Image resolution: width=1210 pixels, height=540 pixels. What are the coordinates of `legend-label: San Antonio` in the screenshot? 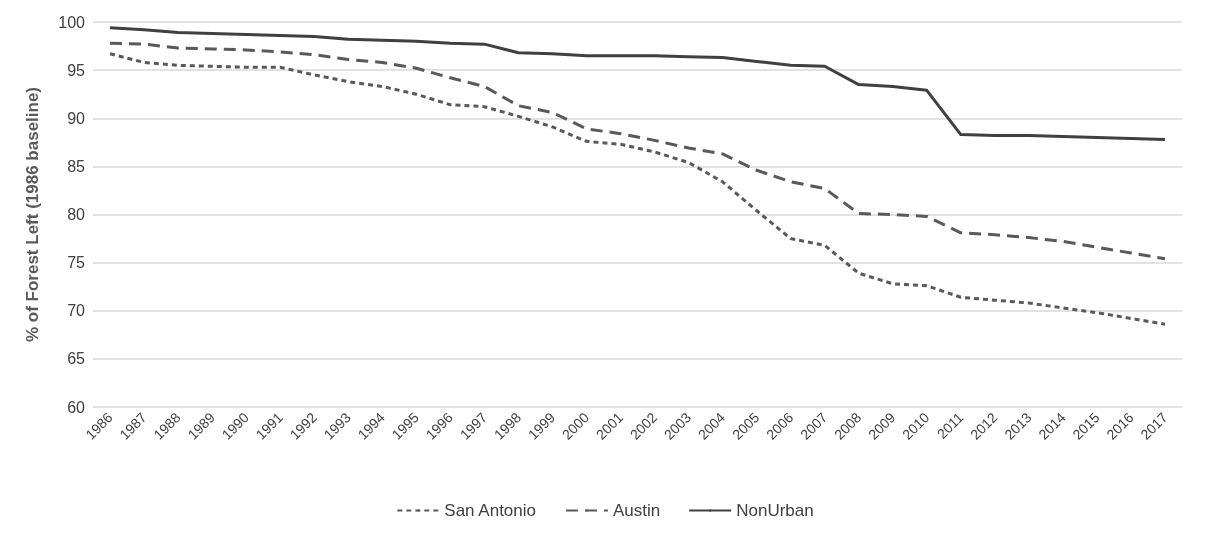 It's located at (490, 510).